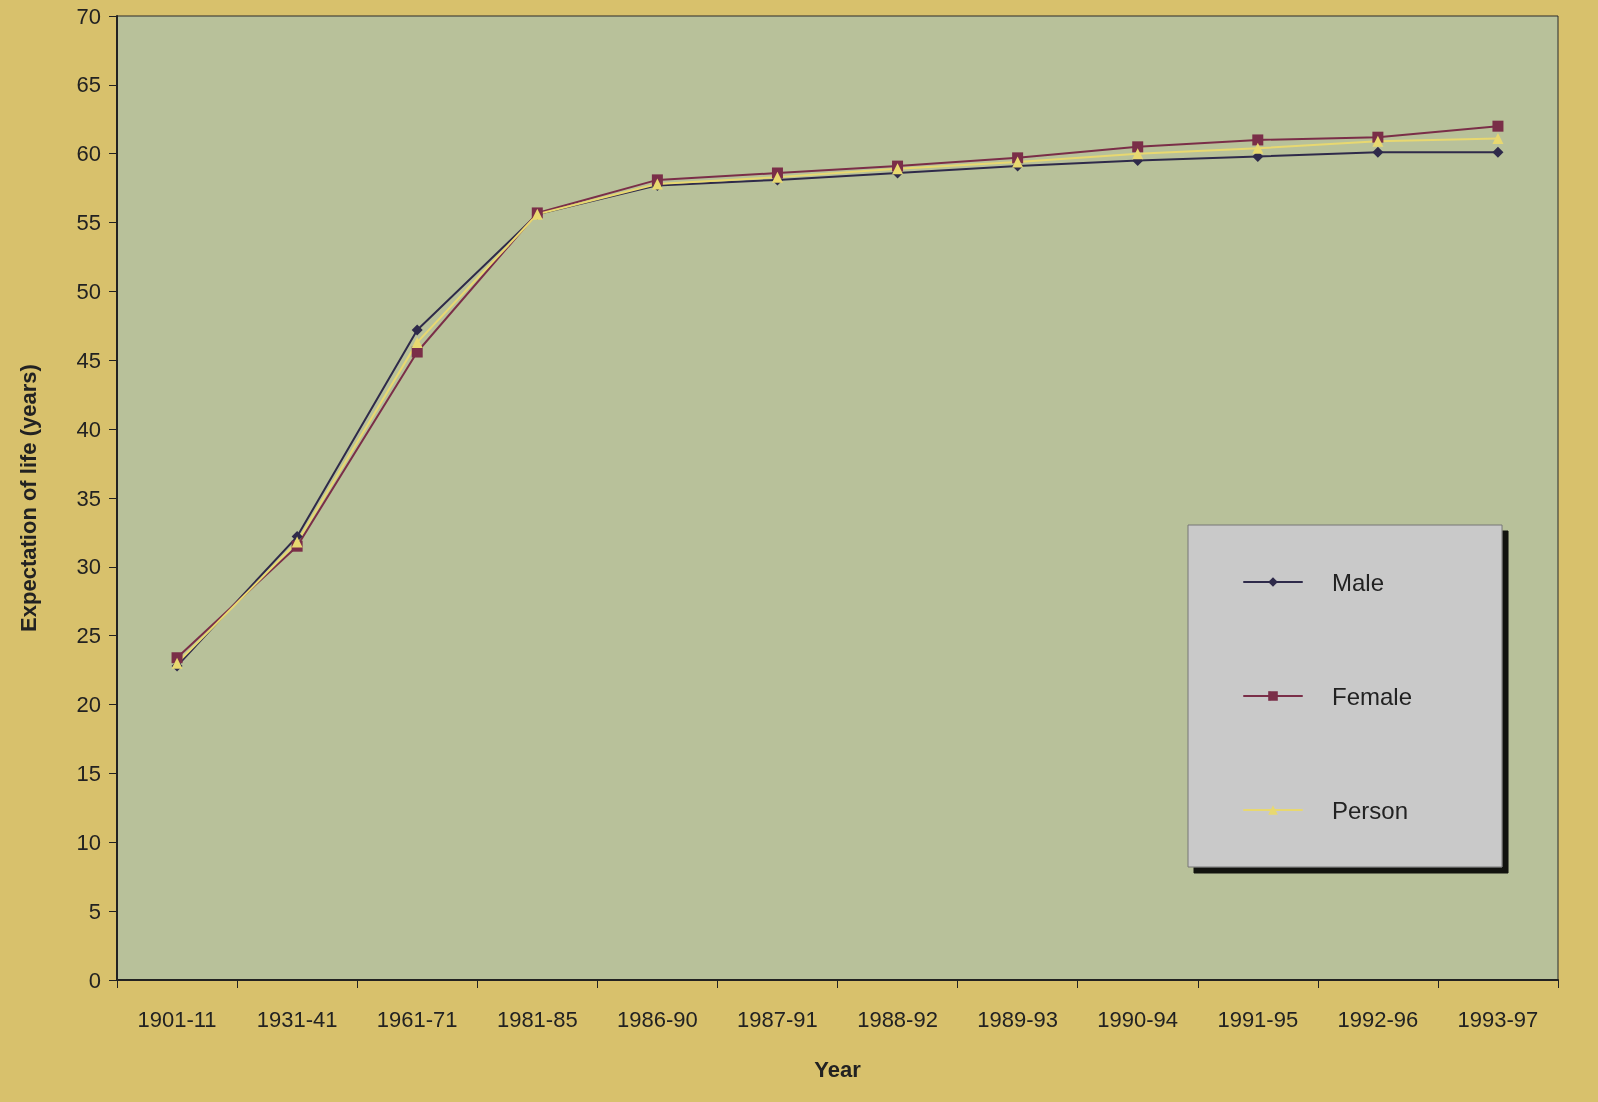 The height and width of the screenshot is (1102, 1598). Describe the element at coordinates (537, 1019) in the screenshot. I see `x-tick-label: 1981-85` at that location.